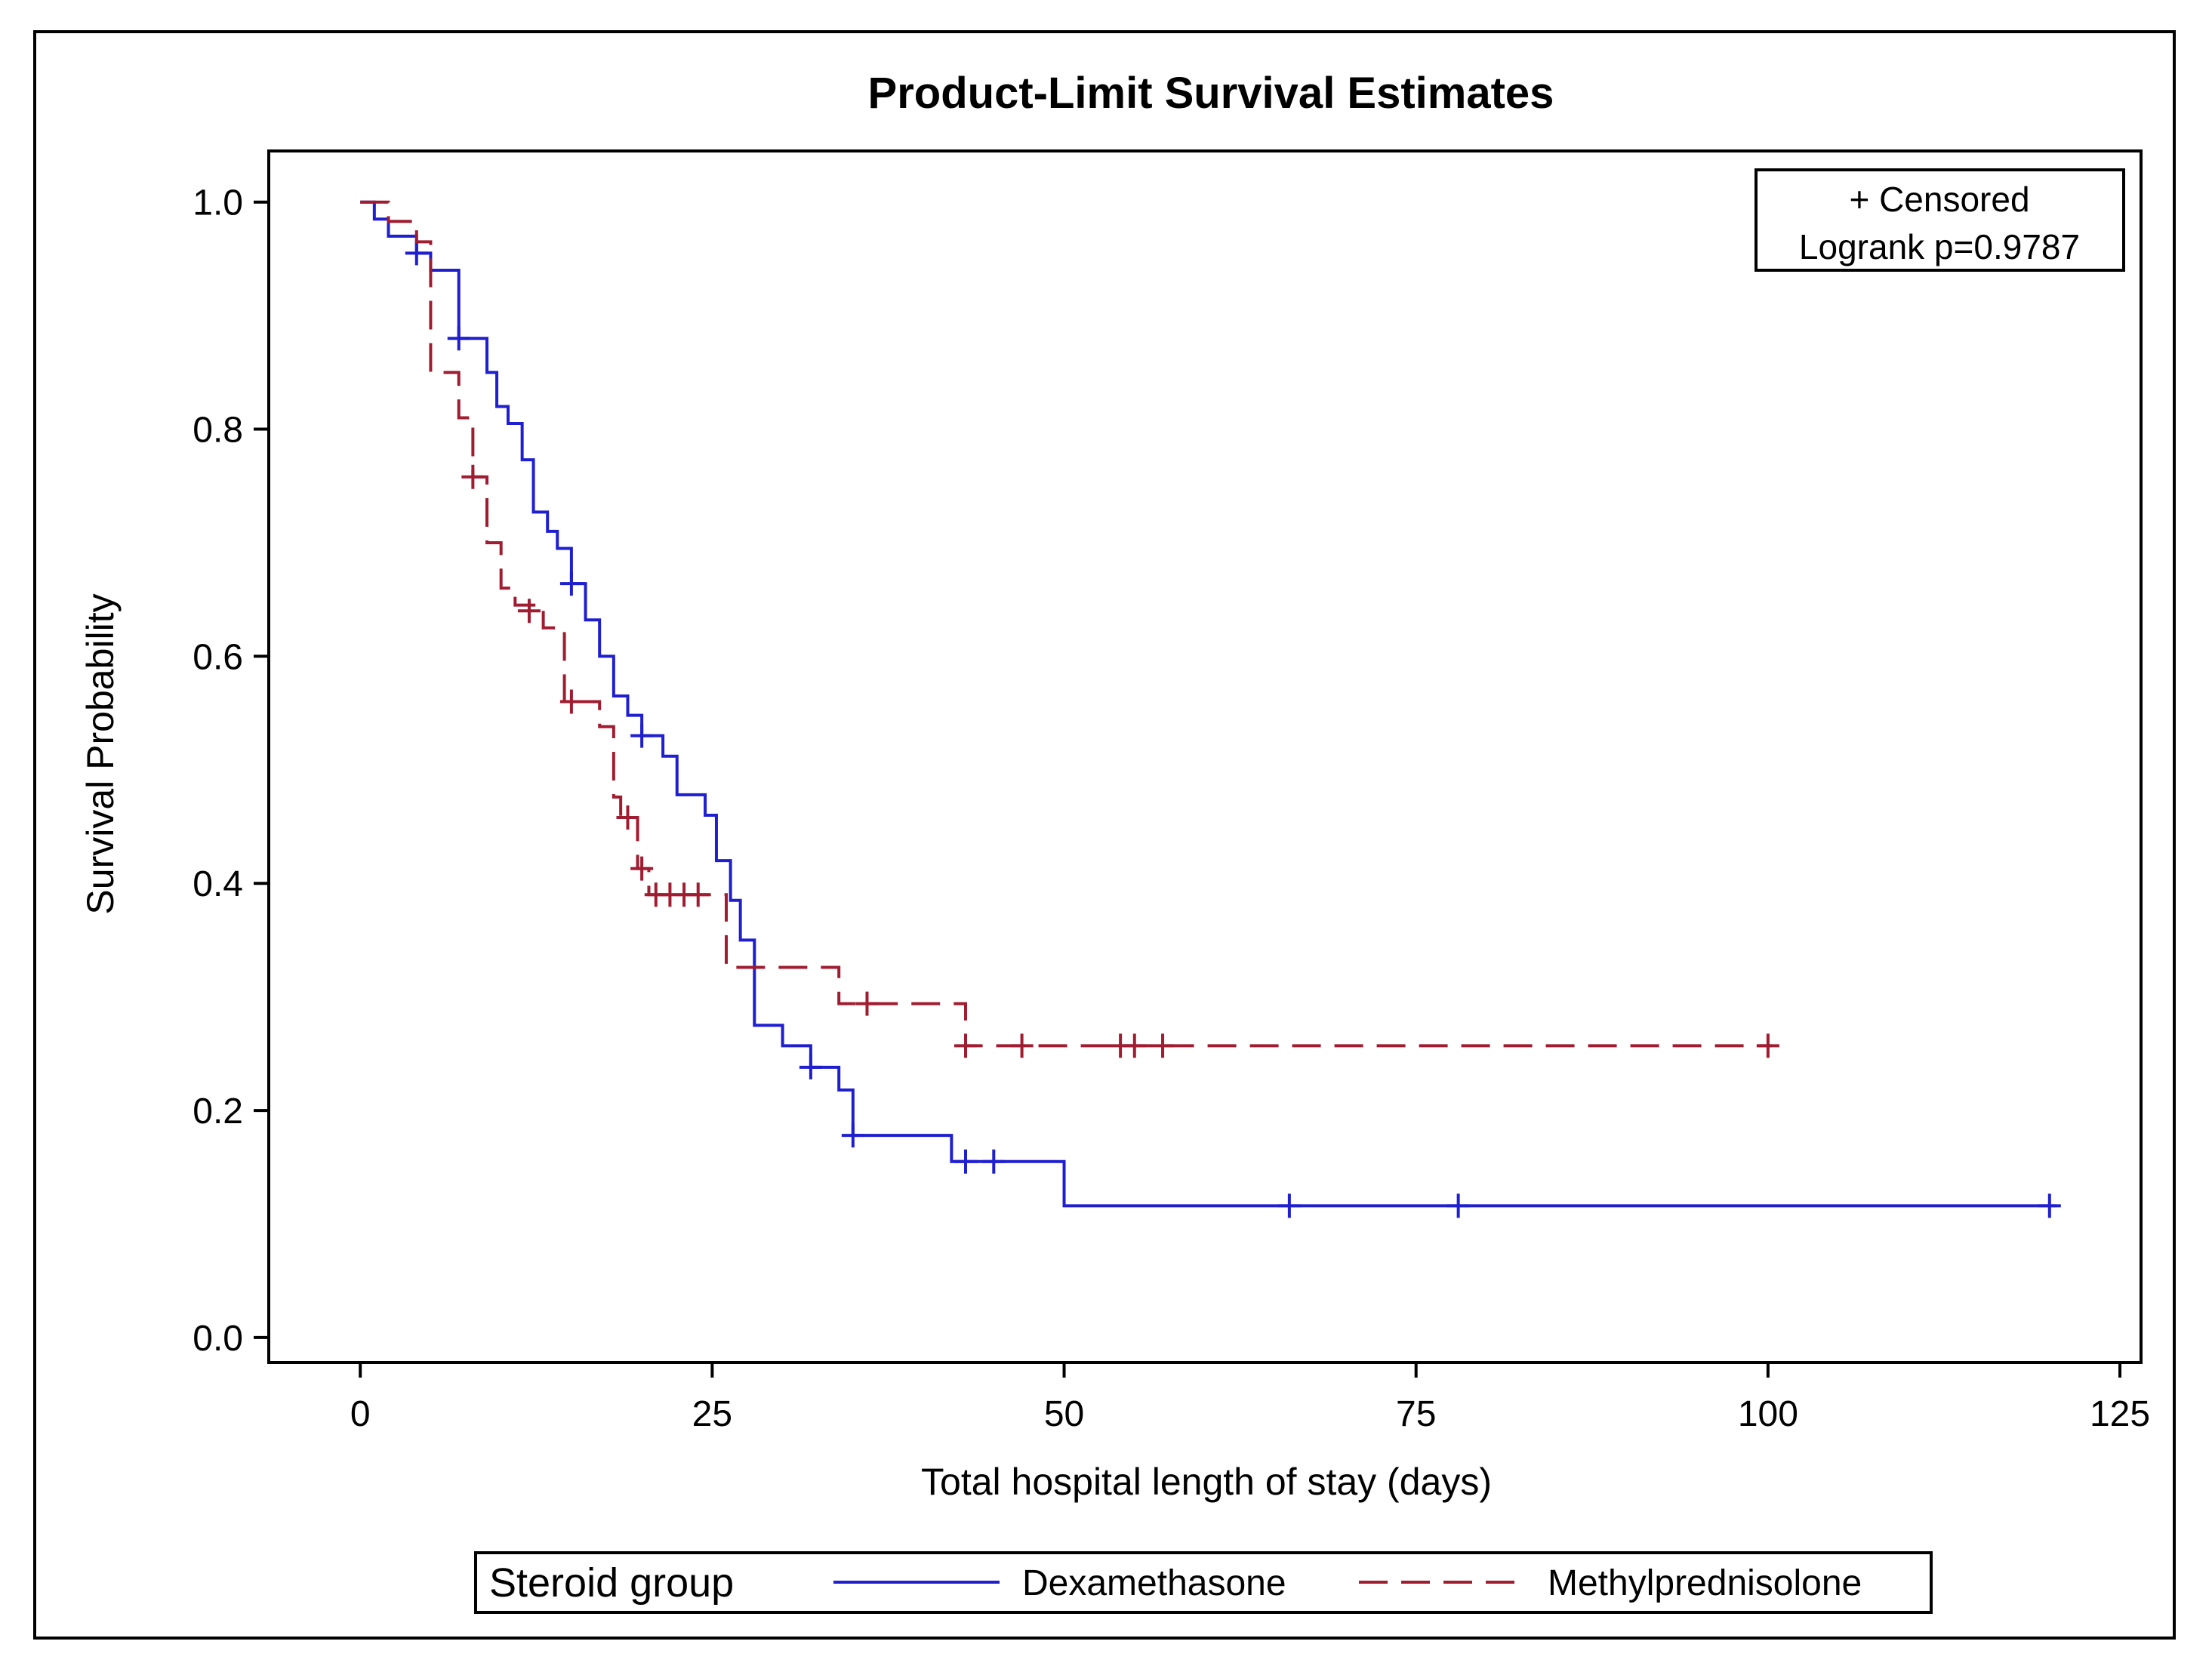 This screenshot has height=1672, width=2212. Describe the element at coordinates (218, 431) in the screenshot. I see `y-tick-label: 0.8` at that location.